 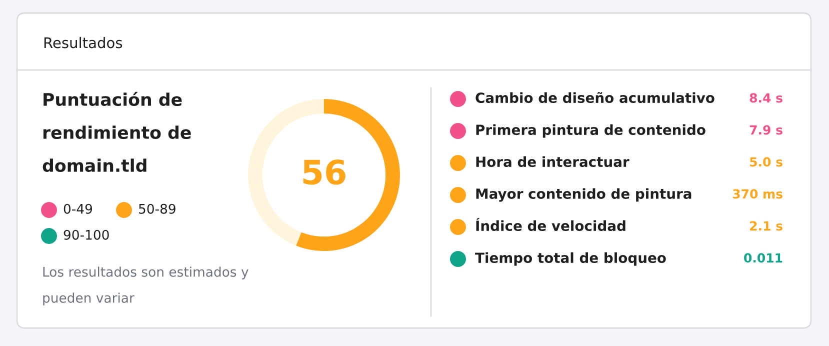 I want to click on text: 56, so click(x=324, y=172).